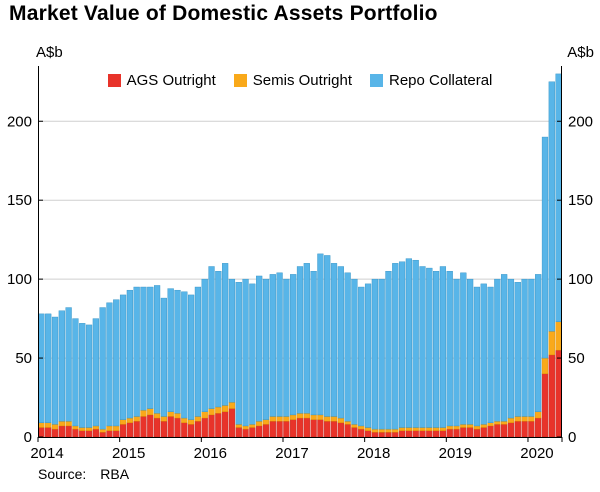 The height and width of the screenshot is (492, 600). I want to click on svg-text: 2018, so click(373, 453).